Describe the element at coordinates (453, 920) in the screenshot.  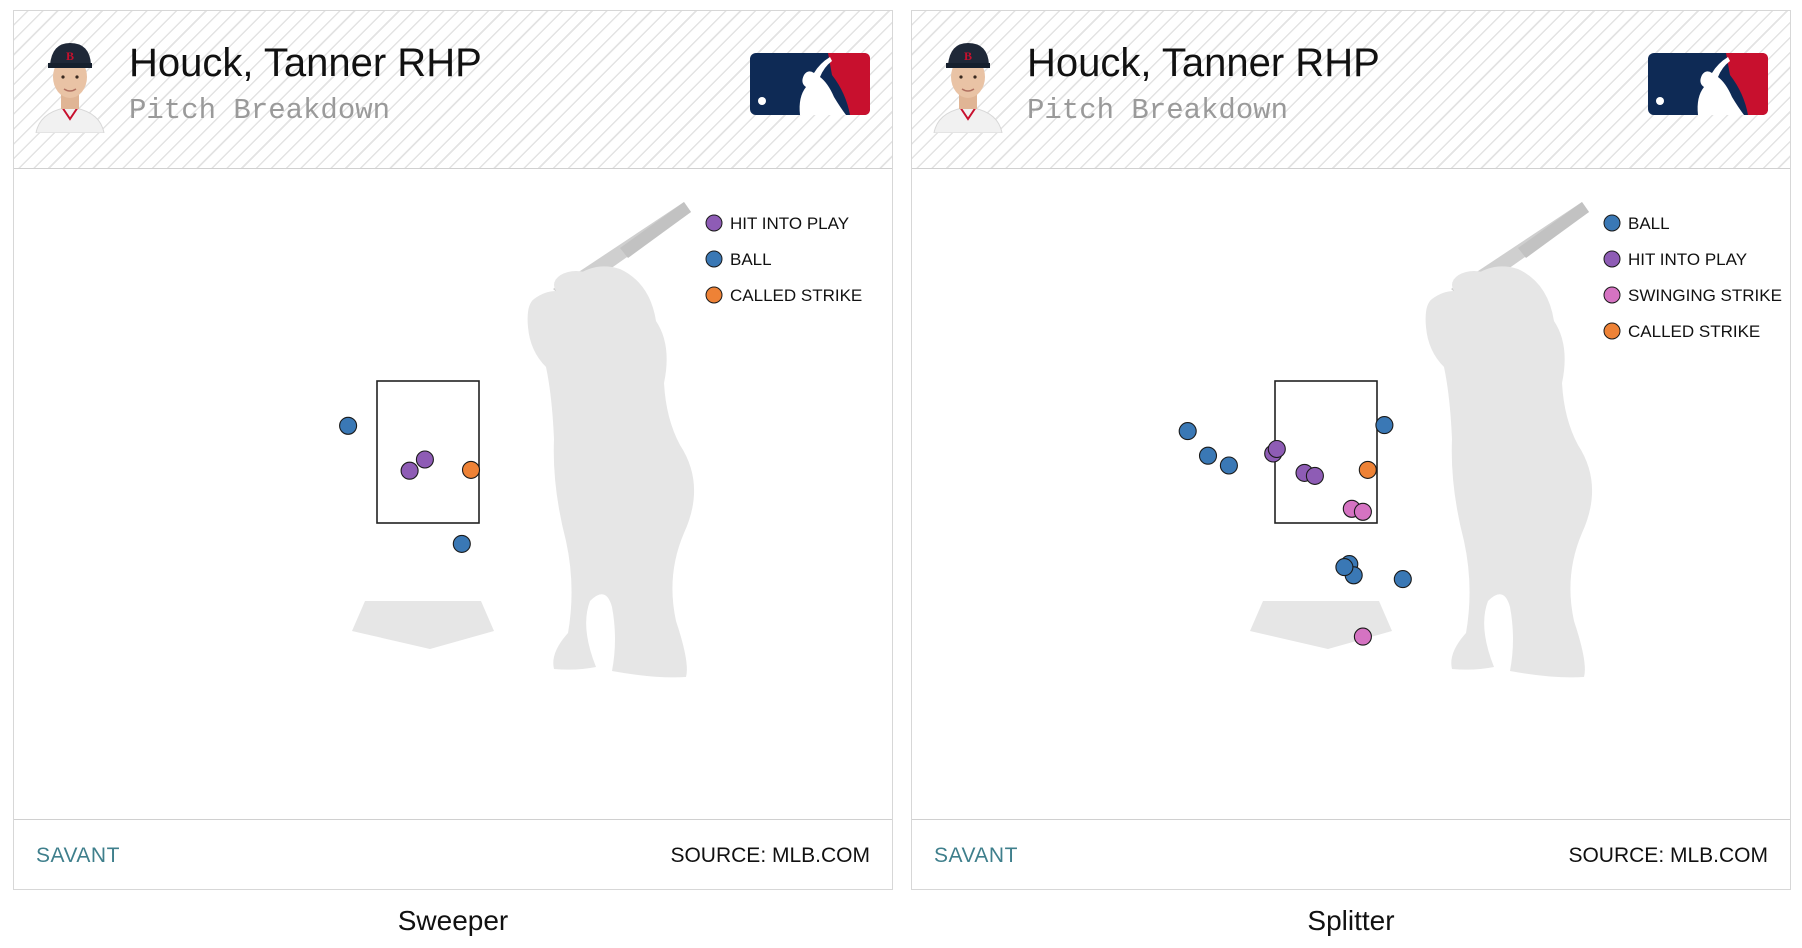
I see `pitch-type-caption: Sweeper` at that location.